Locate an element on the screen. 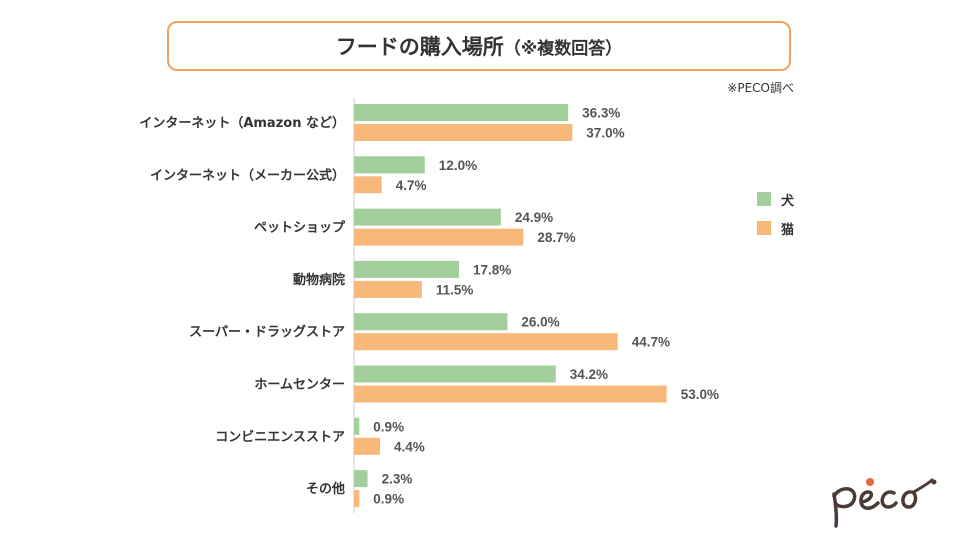 This screenshot has height=540, width=960. value-label-cat: 53.0% is located at coordinates (700, 394).